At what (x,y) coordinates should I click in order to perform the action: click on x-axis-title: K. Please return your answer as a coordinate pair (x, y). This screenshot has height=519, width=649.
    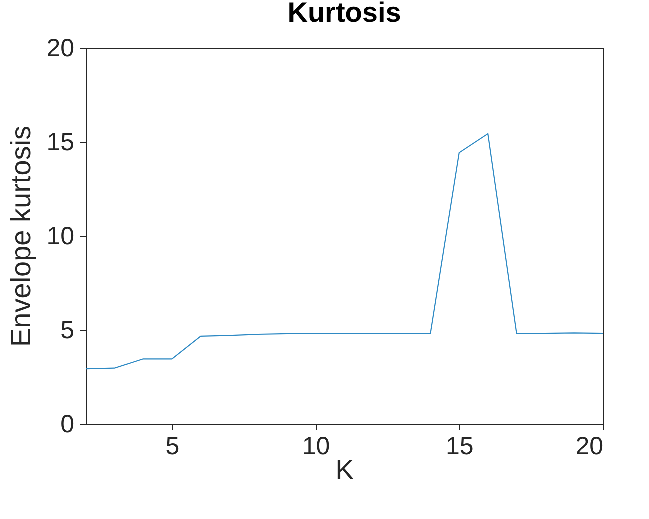
    Looking at the image, I should click on (345, 470).